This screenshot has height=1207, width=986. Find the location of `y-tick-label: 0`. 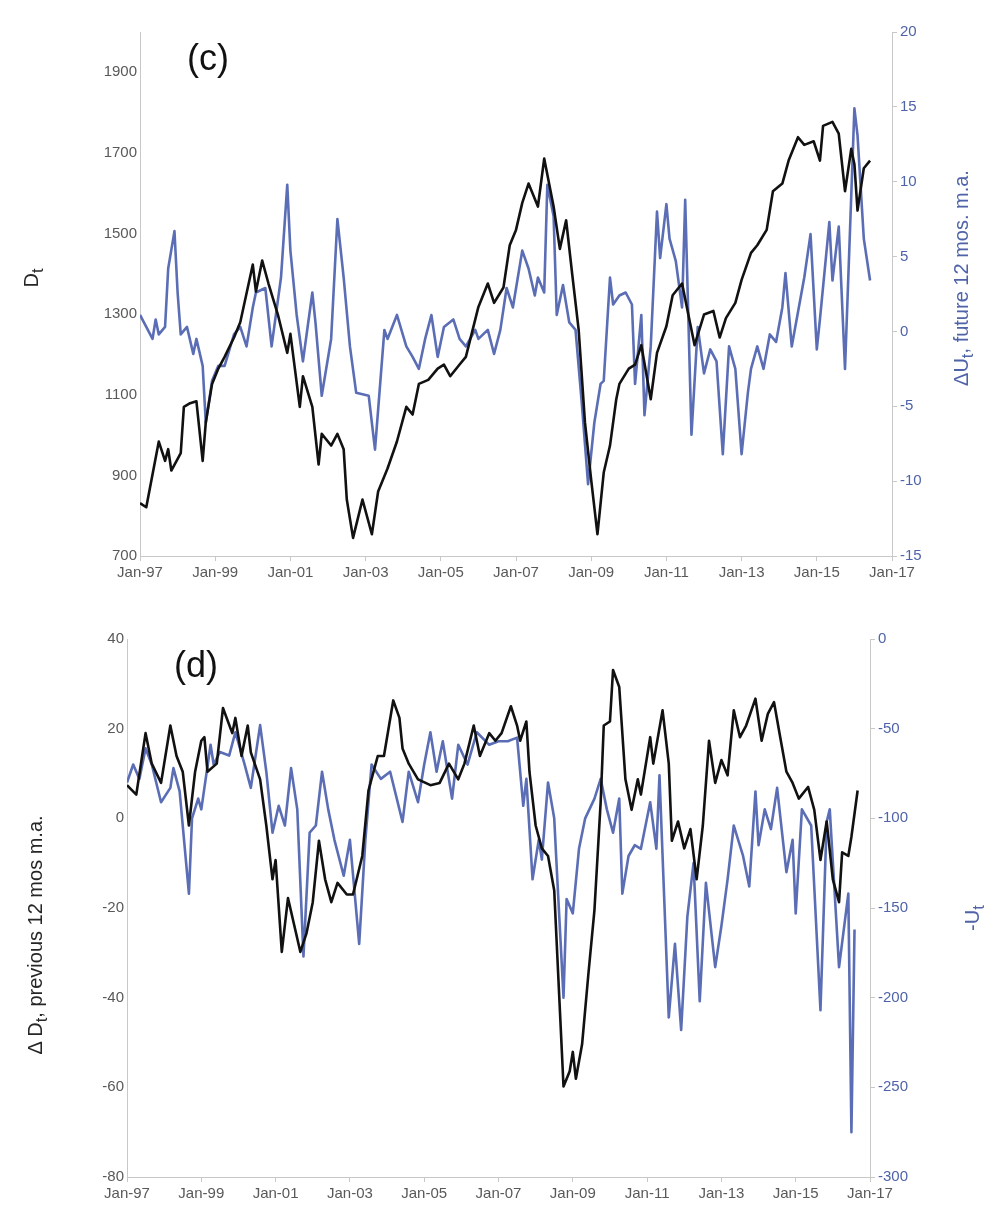

y-tick-label: 0 is located at coordinates (119, 817).